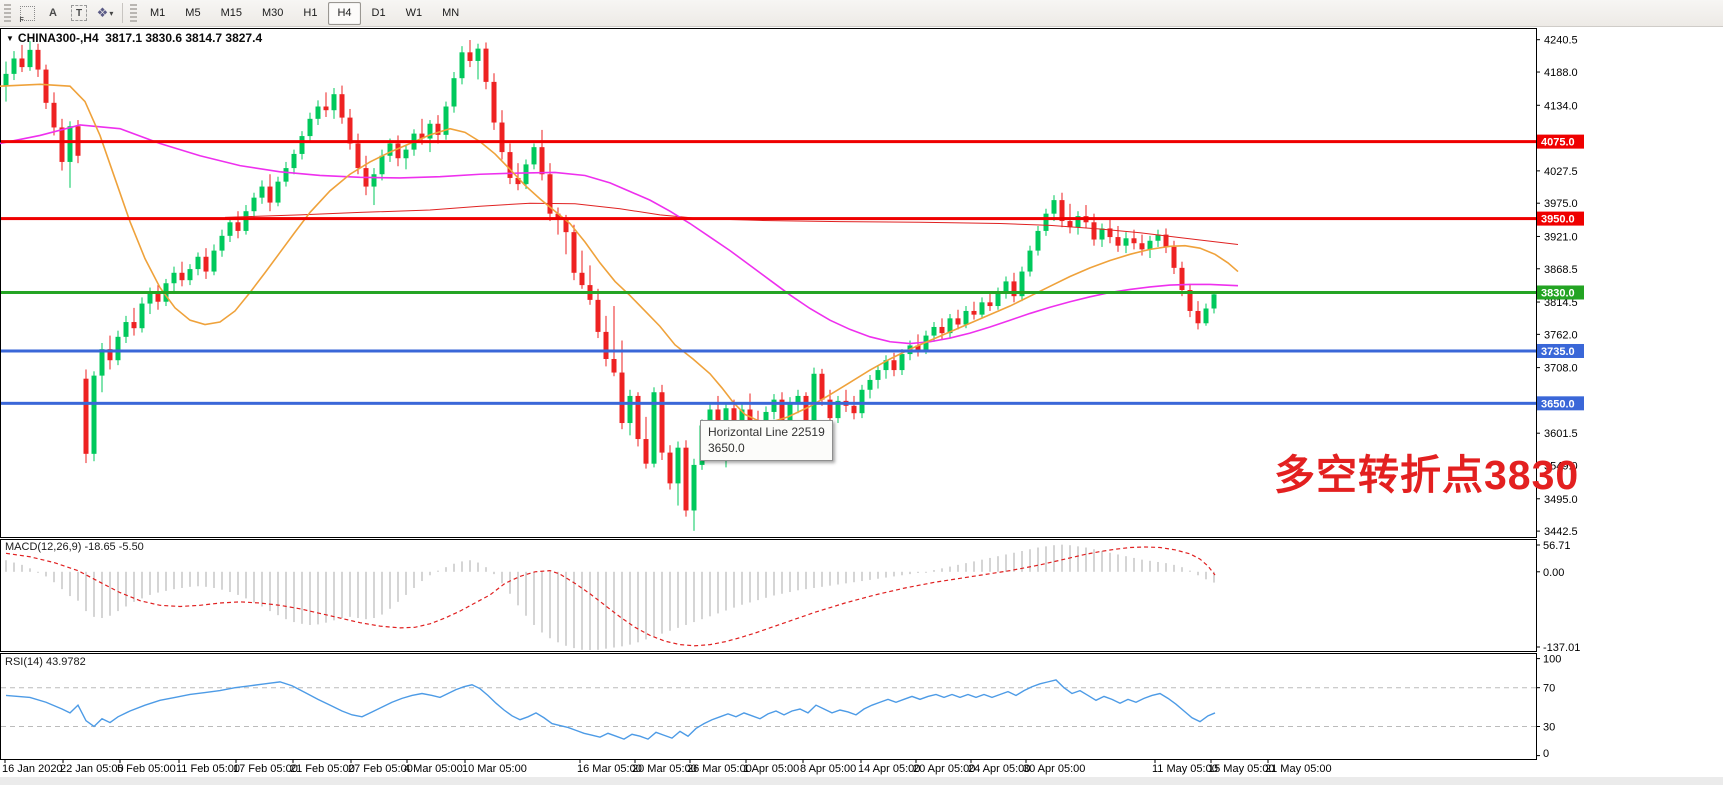 Image resolution: width=1723 pixels, height=785 pixels. I want to click on object-tooltip: Horizontal Line 22519 3650.0, so click(766, 440).